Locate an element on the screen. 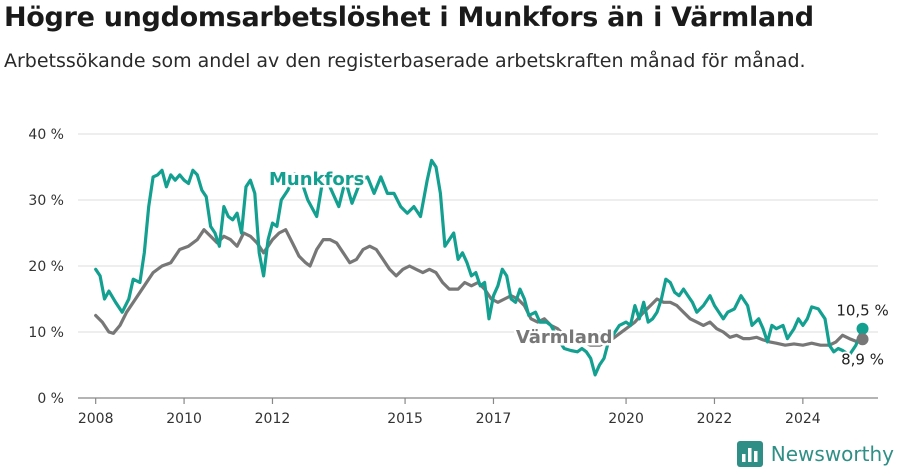  x-axis: 2008 2010 2012 2015 2017 2020 2022 2024 is located at coordinates (449, 412).